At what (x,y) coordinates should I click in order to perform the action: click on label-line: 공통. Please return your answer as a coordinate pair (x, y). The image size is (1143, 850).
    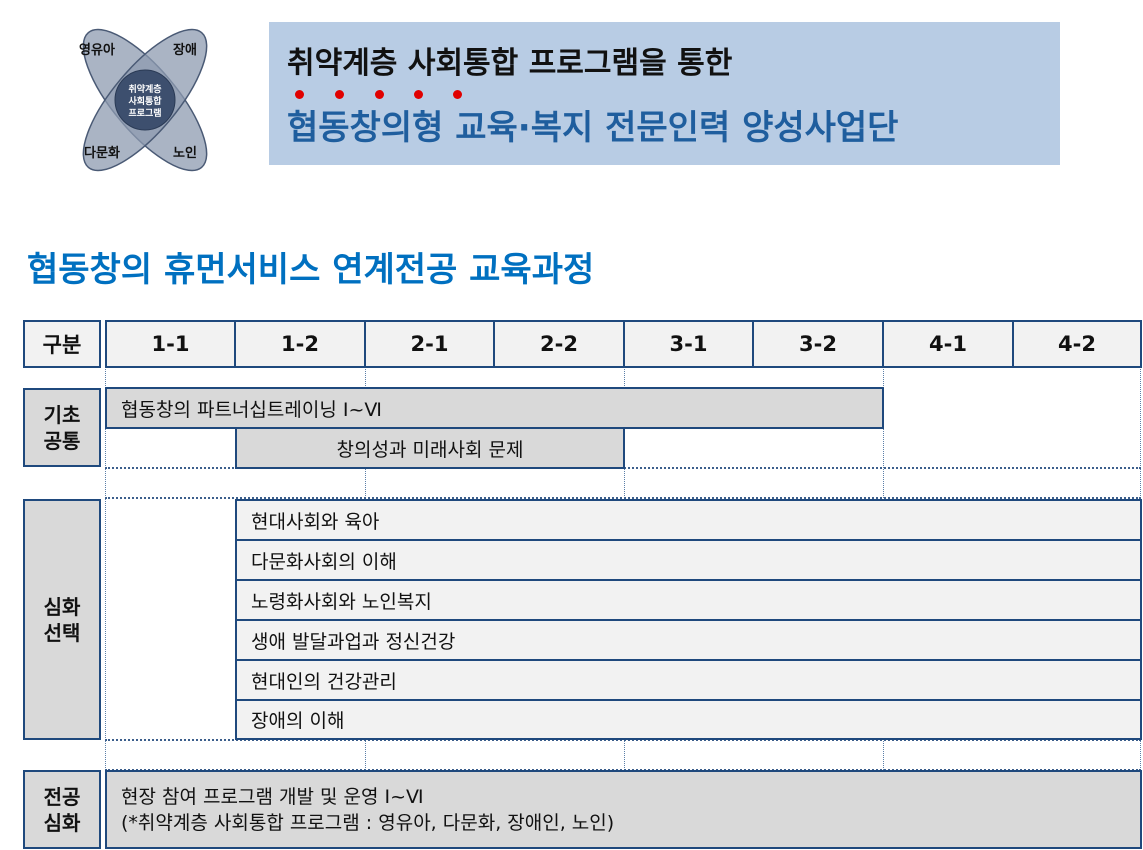
    Looking at the image, I should click on (62, 440).